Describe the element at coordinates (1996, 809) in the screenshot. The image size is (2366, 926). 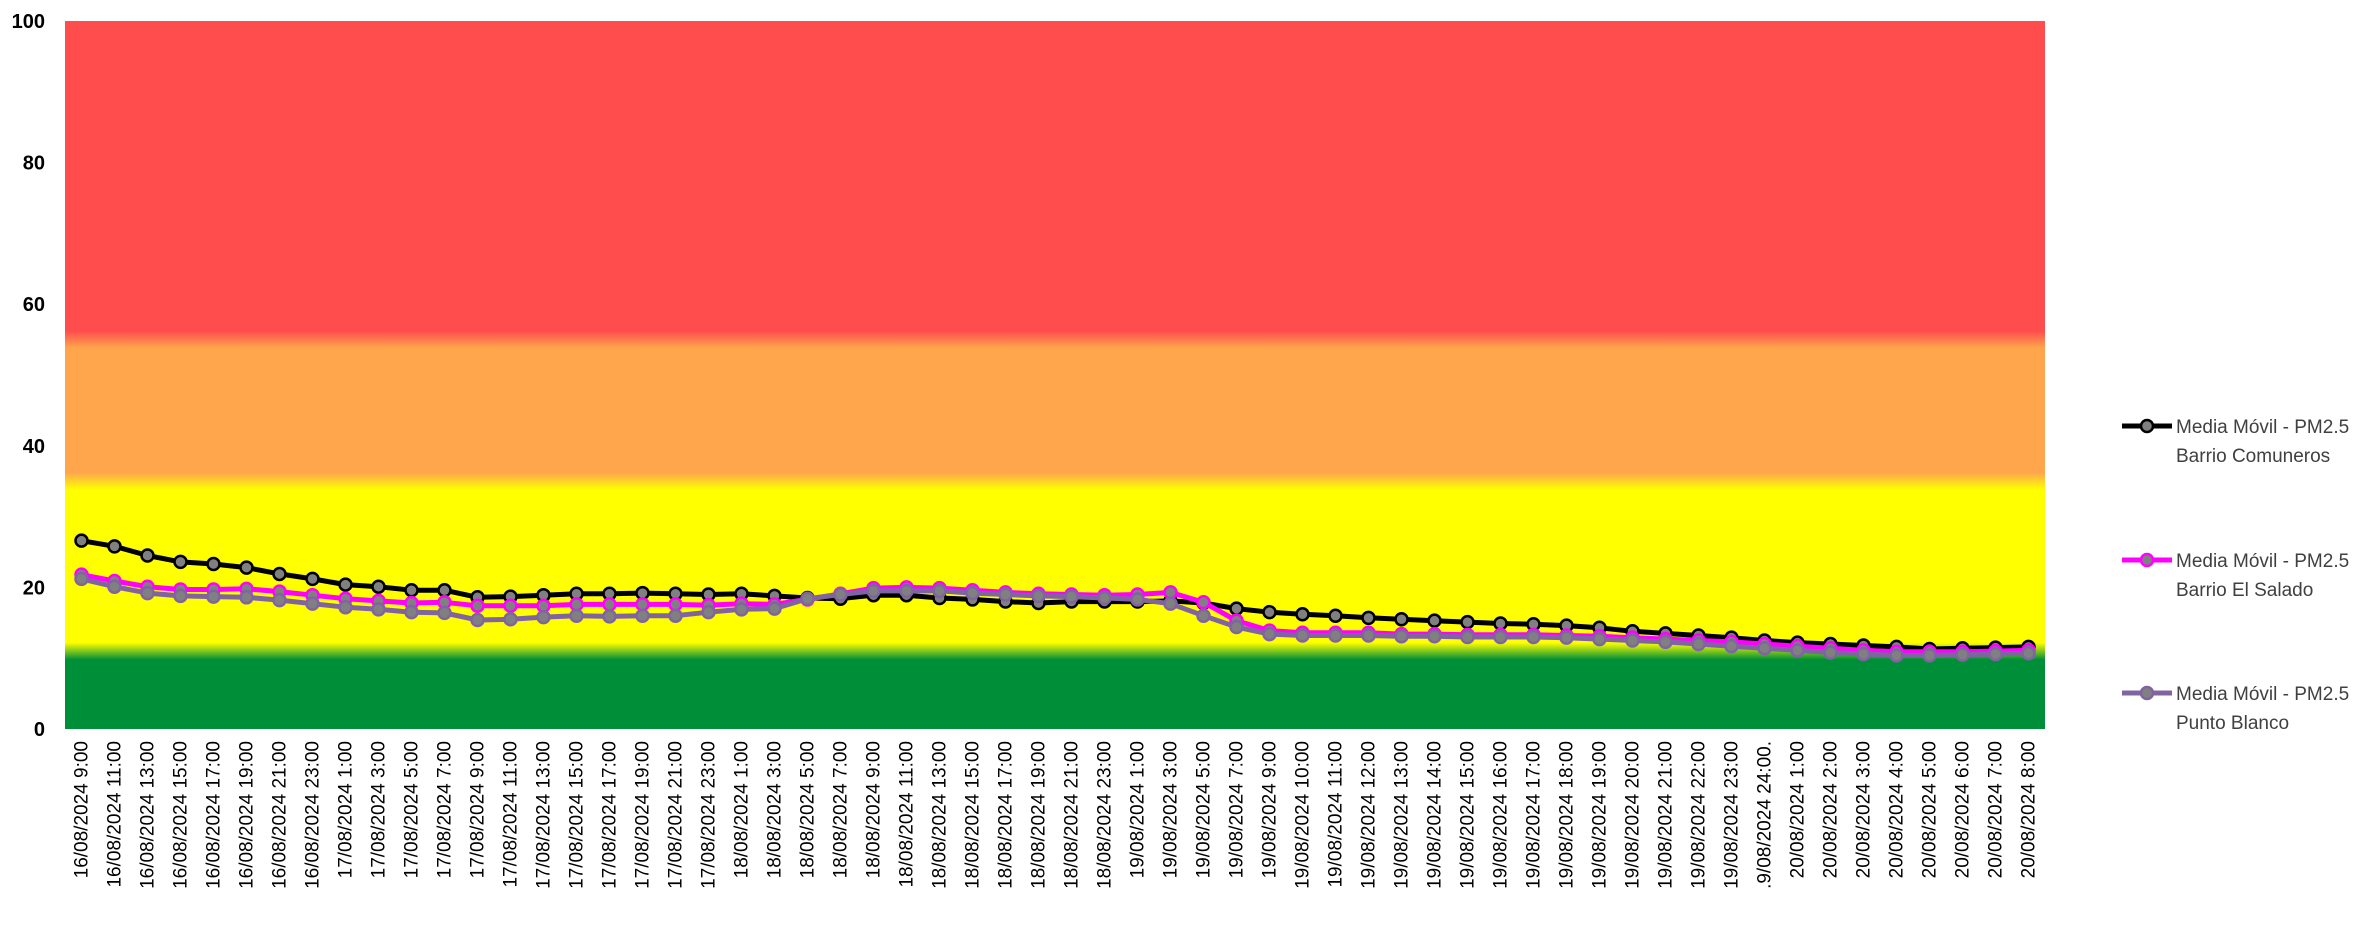
I see `x-tick-label: 20/08/2024 7:00` at that location.